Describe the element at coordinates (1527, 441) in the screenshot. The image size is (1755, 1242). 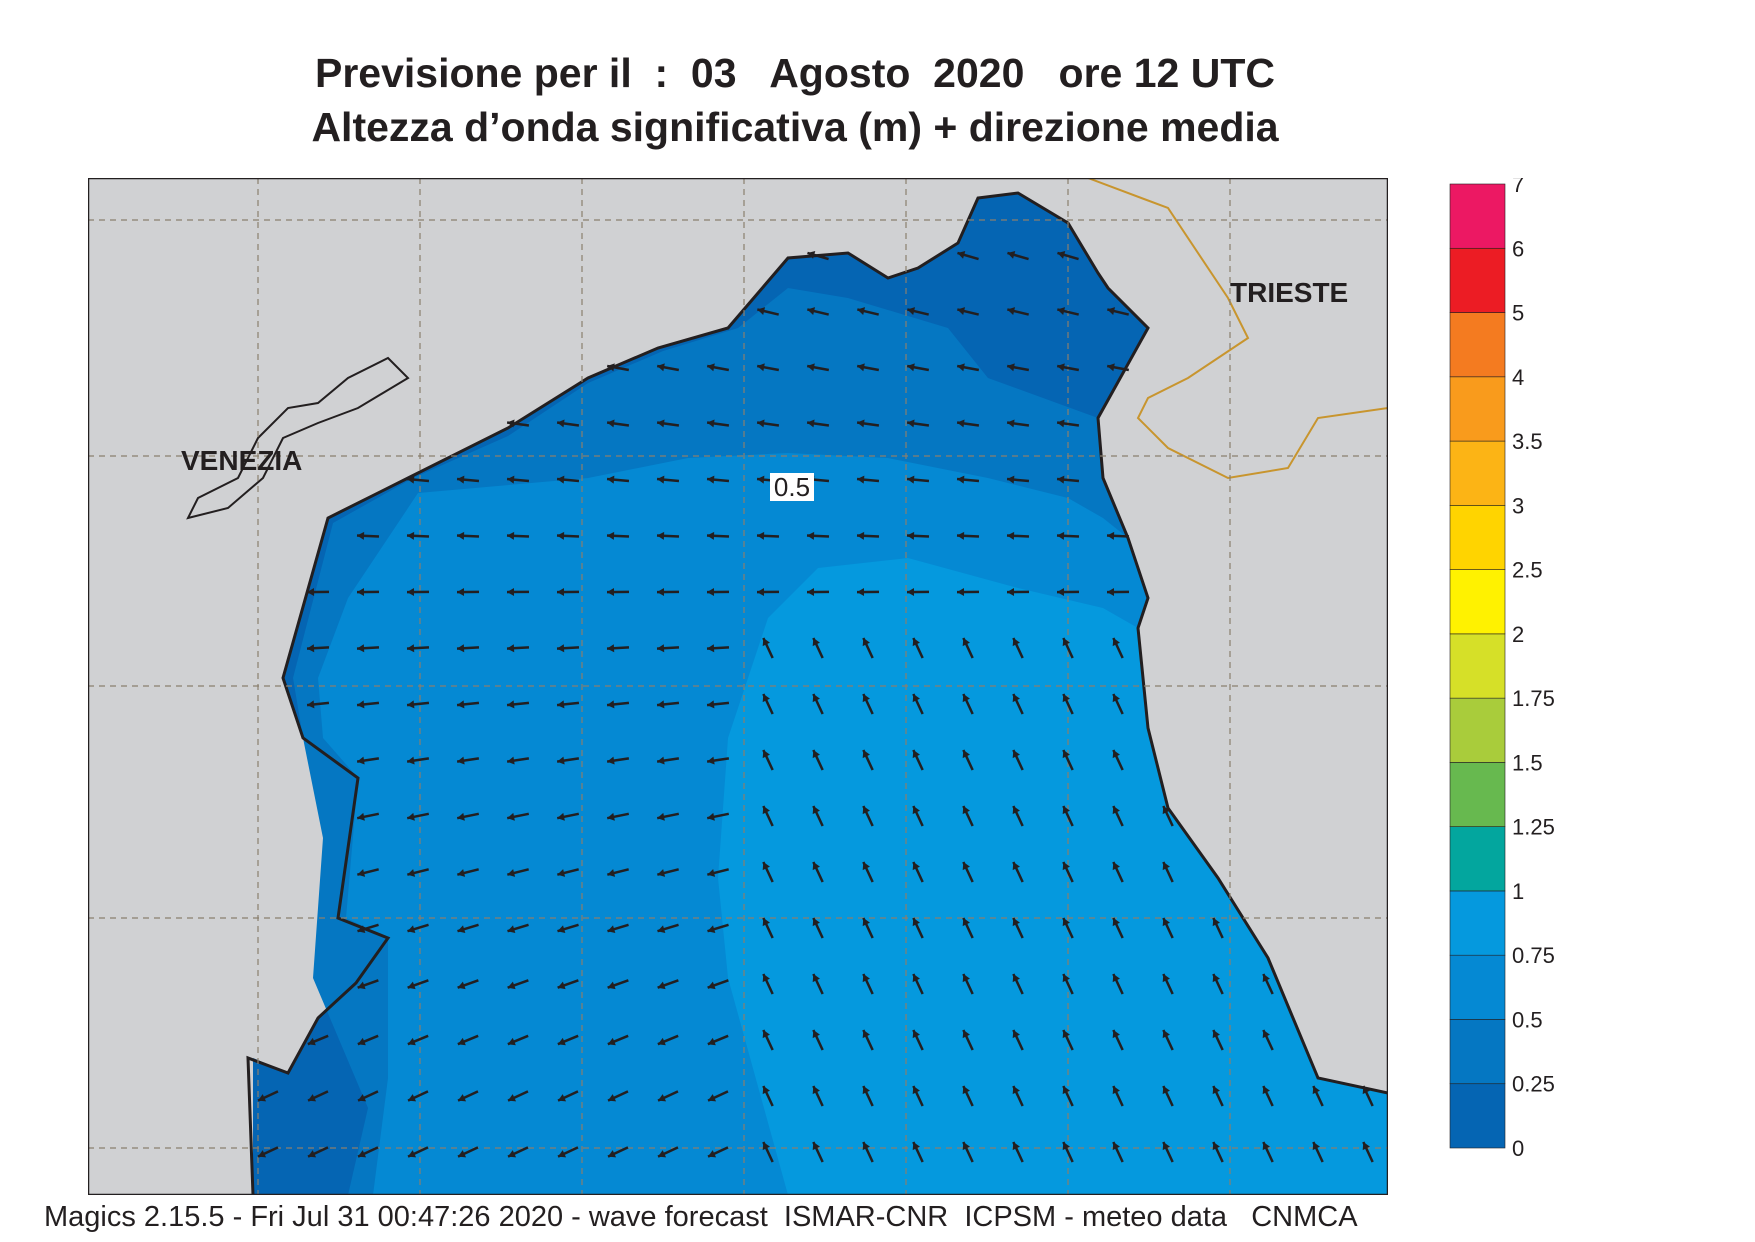
I see `legend-tick-label: 3.5` at that location.